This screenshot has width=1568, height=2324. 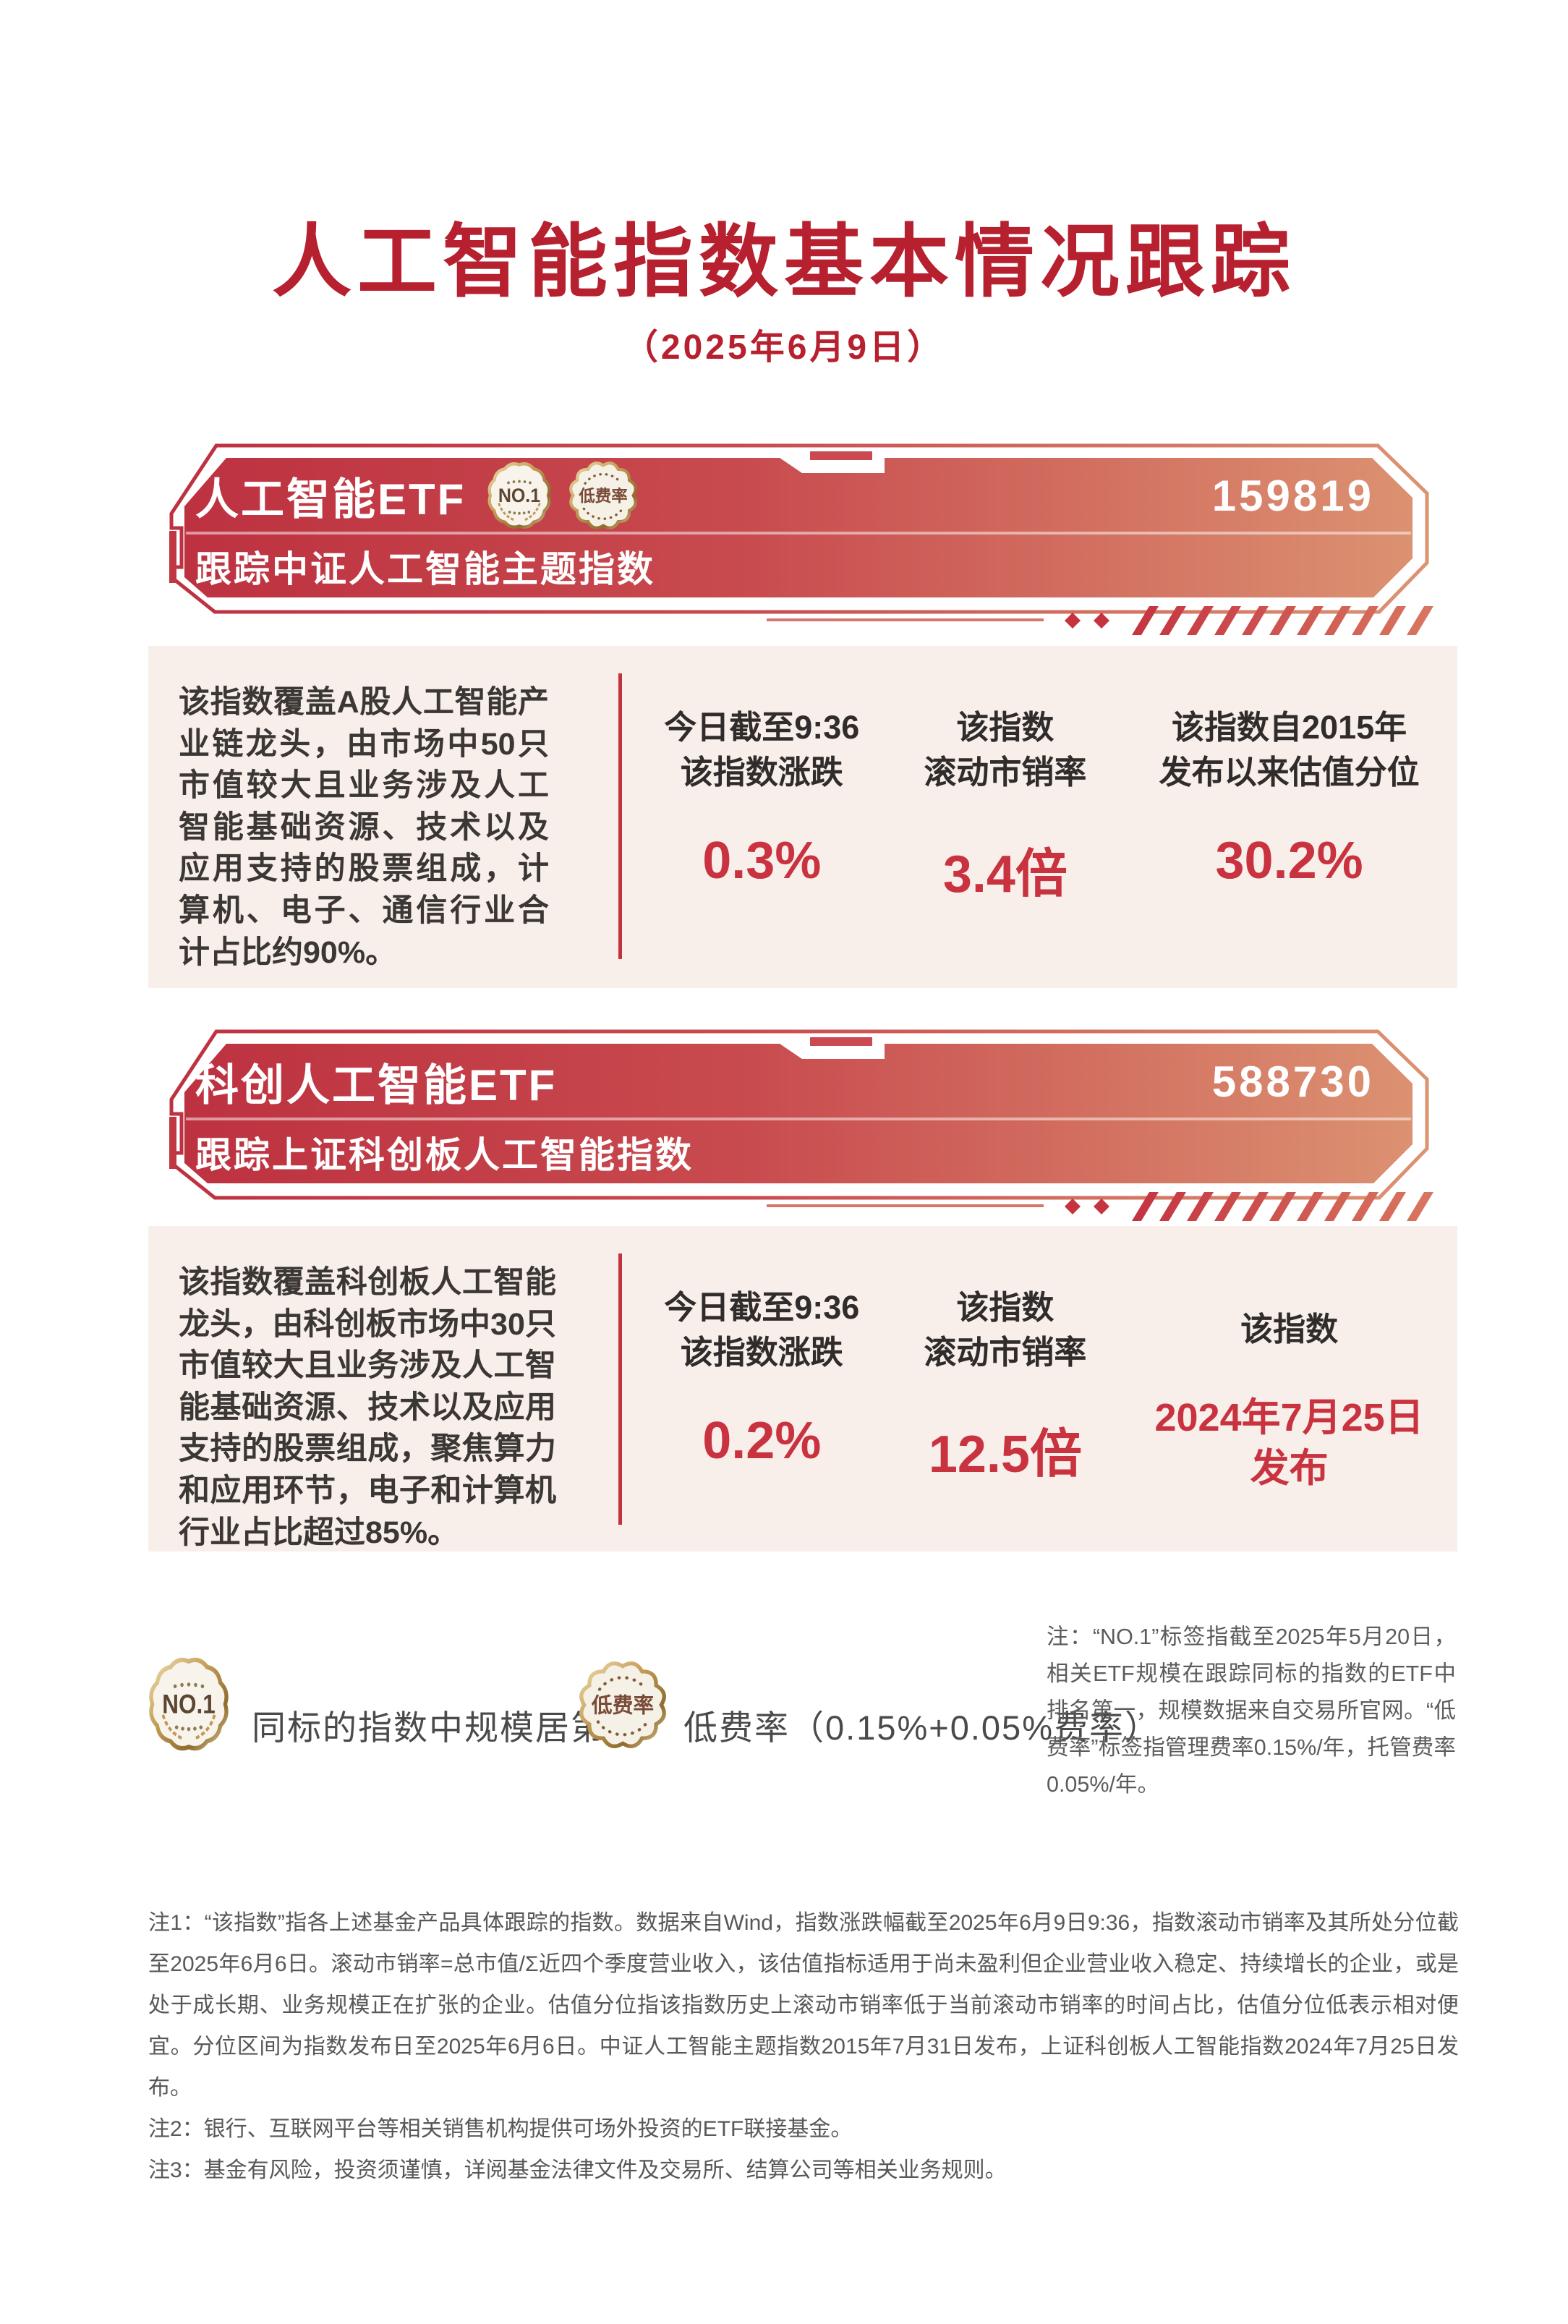 What do you see at coordinates (762, 861) in the screenshot?
I see `stat-value: 0.3%` at bounding box center [762, 861].